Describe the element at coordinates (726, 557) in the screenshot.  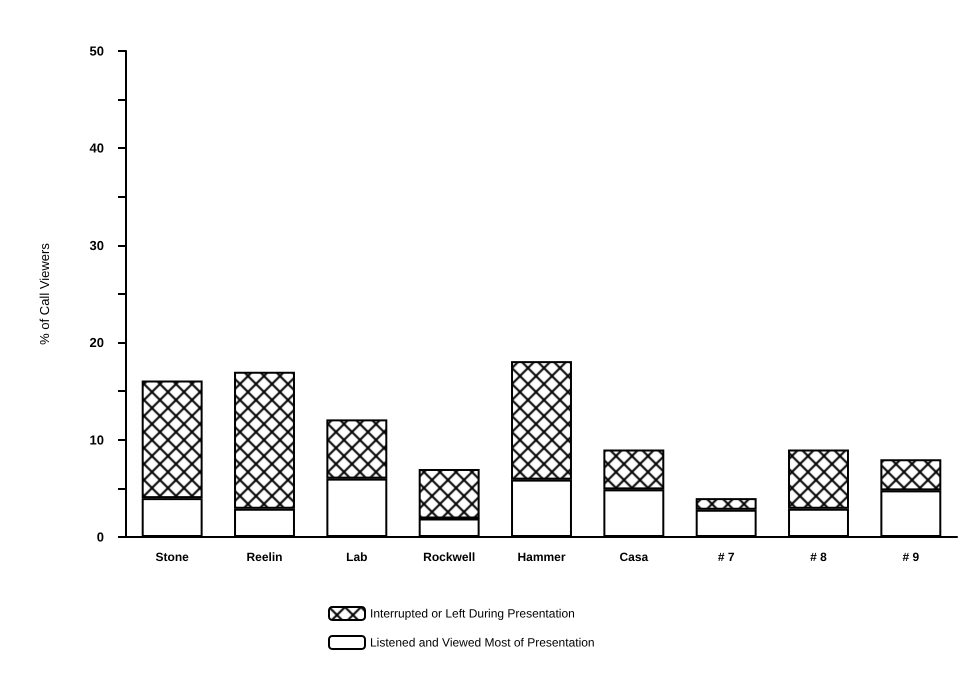
I see `x-tick-label: # 7` at that location.